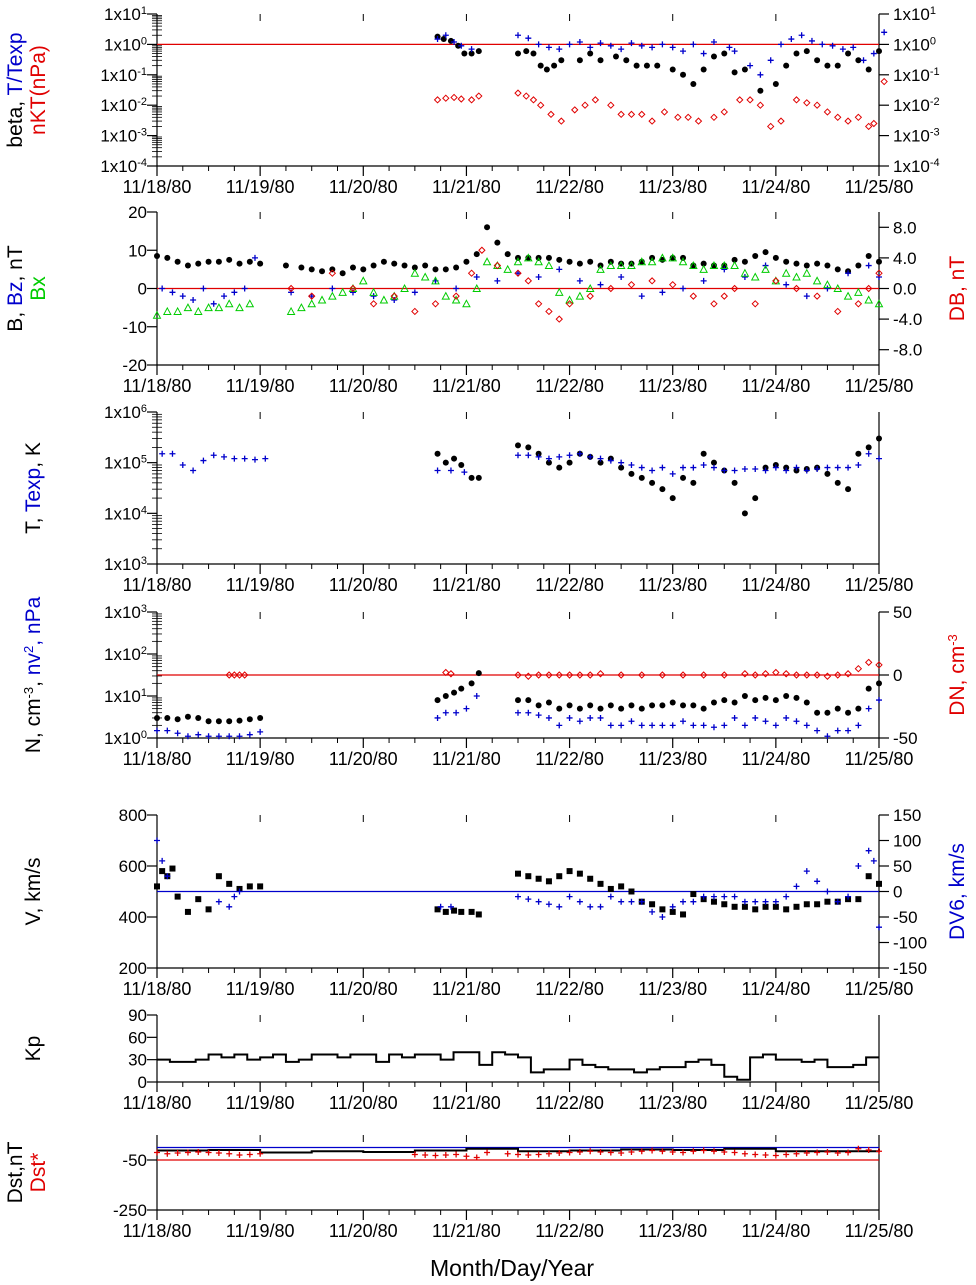 The image size is (976, 1285). What do you see at coordinates (137, 250) in the screenshot?
I see `y-left-tick-label-mantissa: 10` at bounding box center [137, 250].